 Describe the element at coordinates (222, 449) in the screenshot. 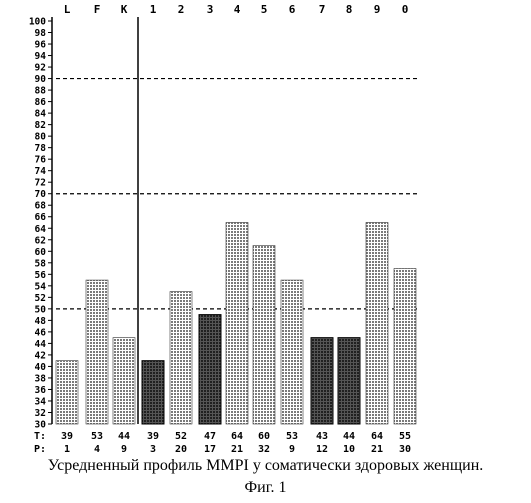

I see `bottom-value-row: P: 1 4 9 3 20 17 21 32 9 12 10 21 30` at that location.